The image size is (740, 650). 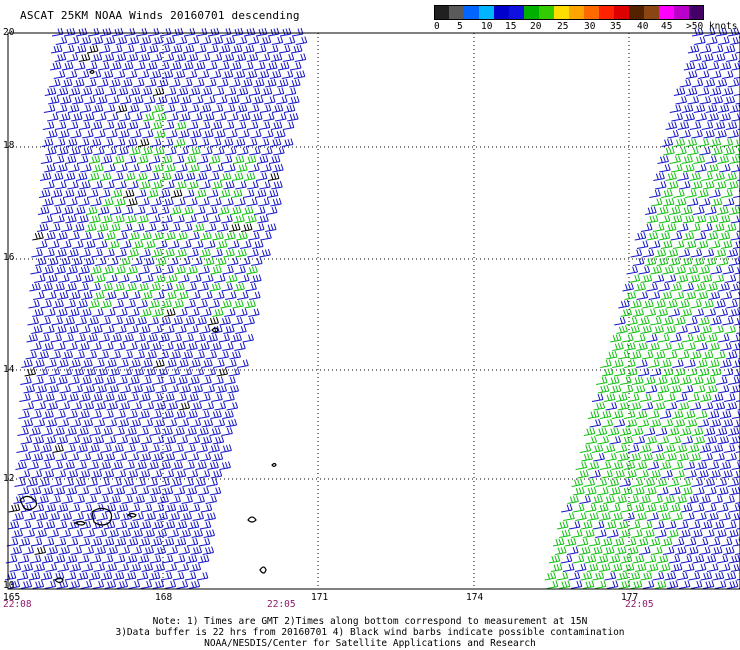 I want to click on legend-swatch, so click(x=472, y=12).